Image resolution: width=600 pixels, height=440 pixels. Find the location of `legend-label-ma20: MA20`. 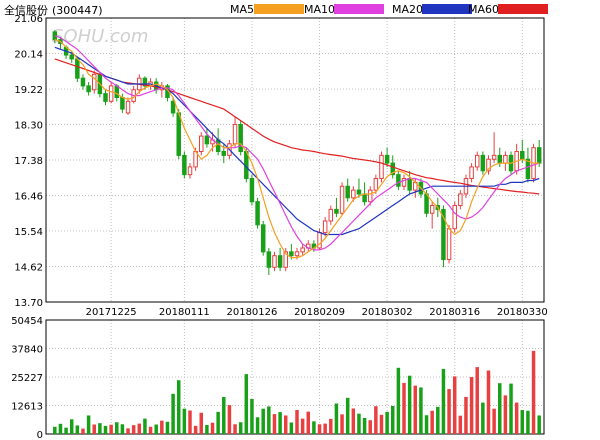

legend-label-ma20: MA20 is located at coordinates (407, 9).